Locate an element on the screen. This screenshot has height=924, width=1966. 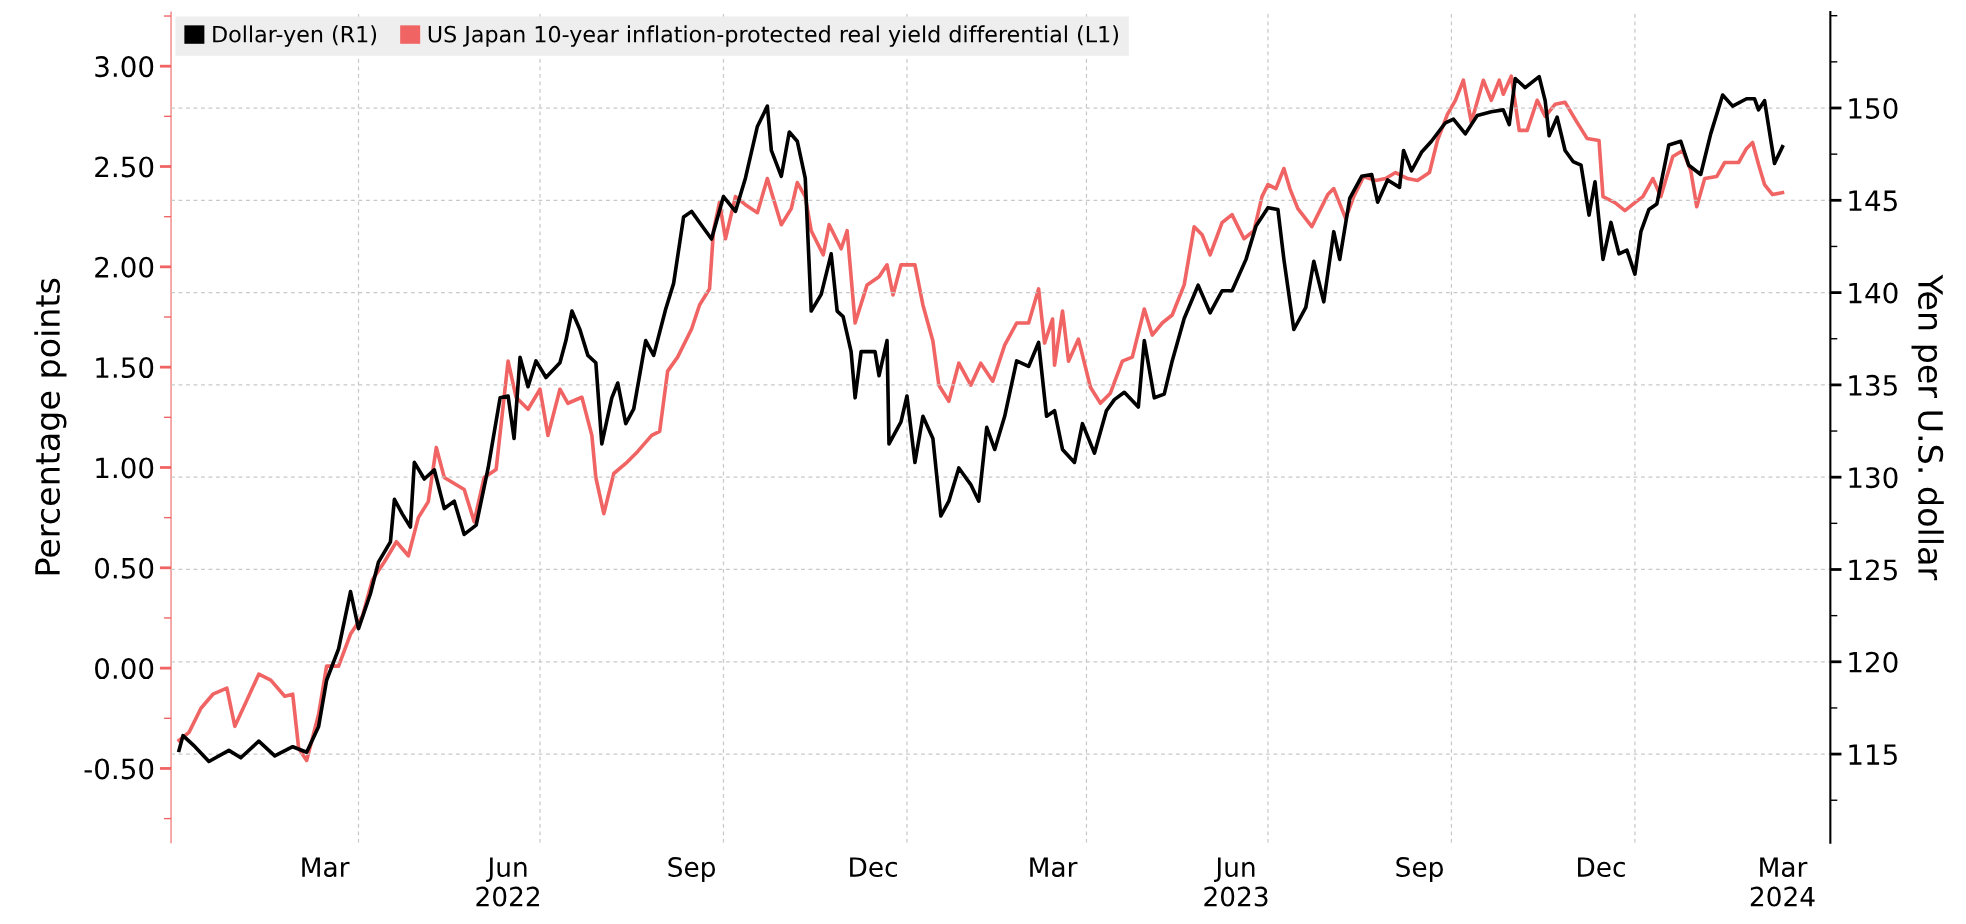
y2-tick-label: 130 is located at coordinates (1873, 478).